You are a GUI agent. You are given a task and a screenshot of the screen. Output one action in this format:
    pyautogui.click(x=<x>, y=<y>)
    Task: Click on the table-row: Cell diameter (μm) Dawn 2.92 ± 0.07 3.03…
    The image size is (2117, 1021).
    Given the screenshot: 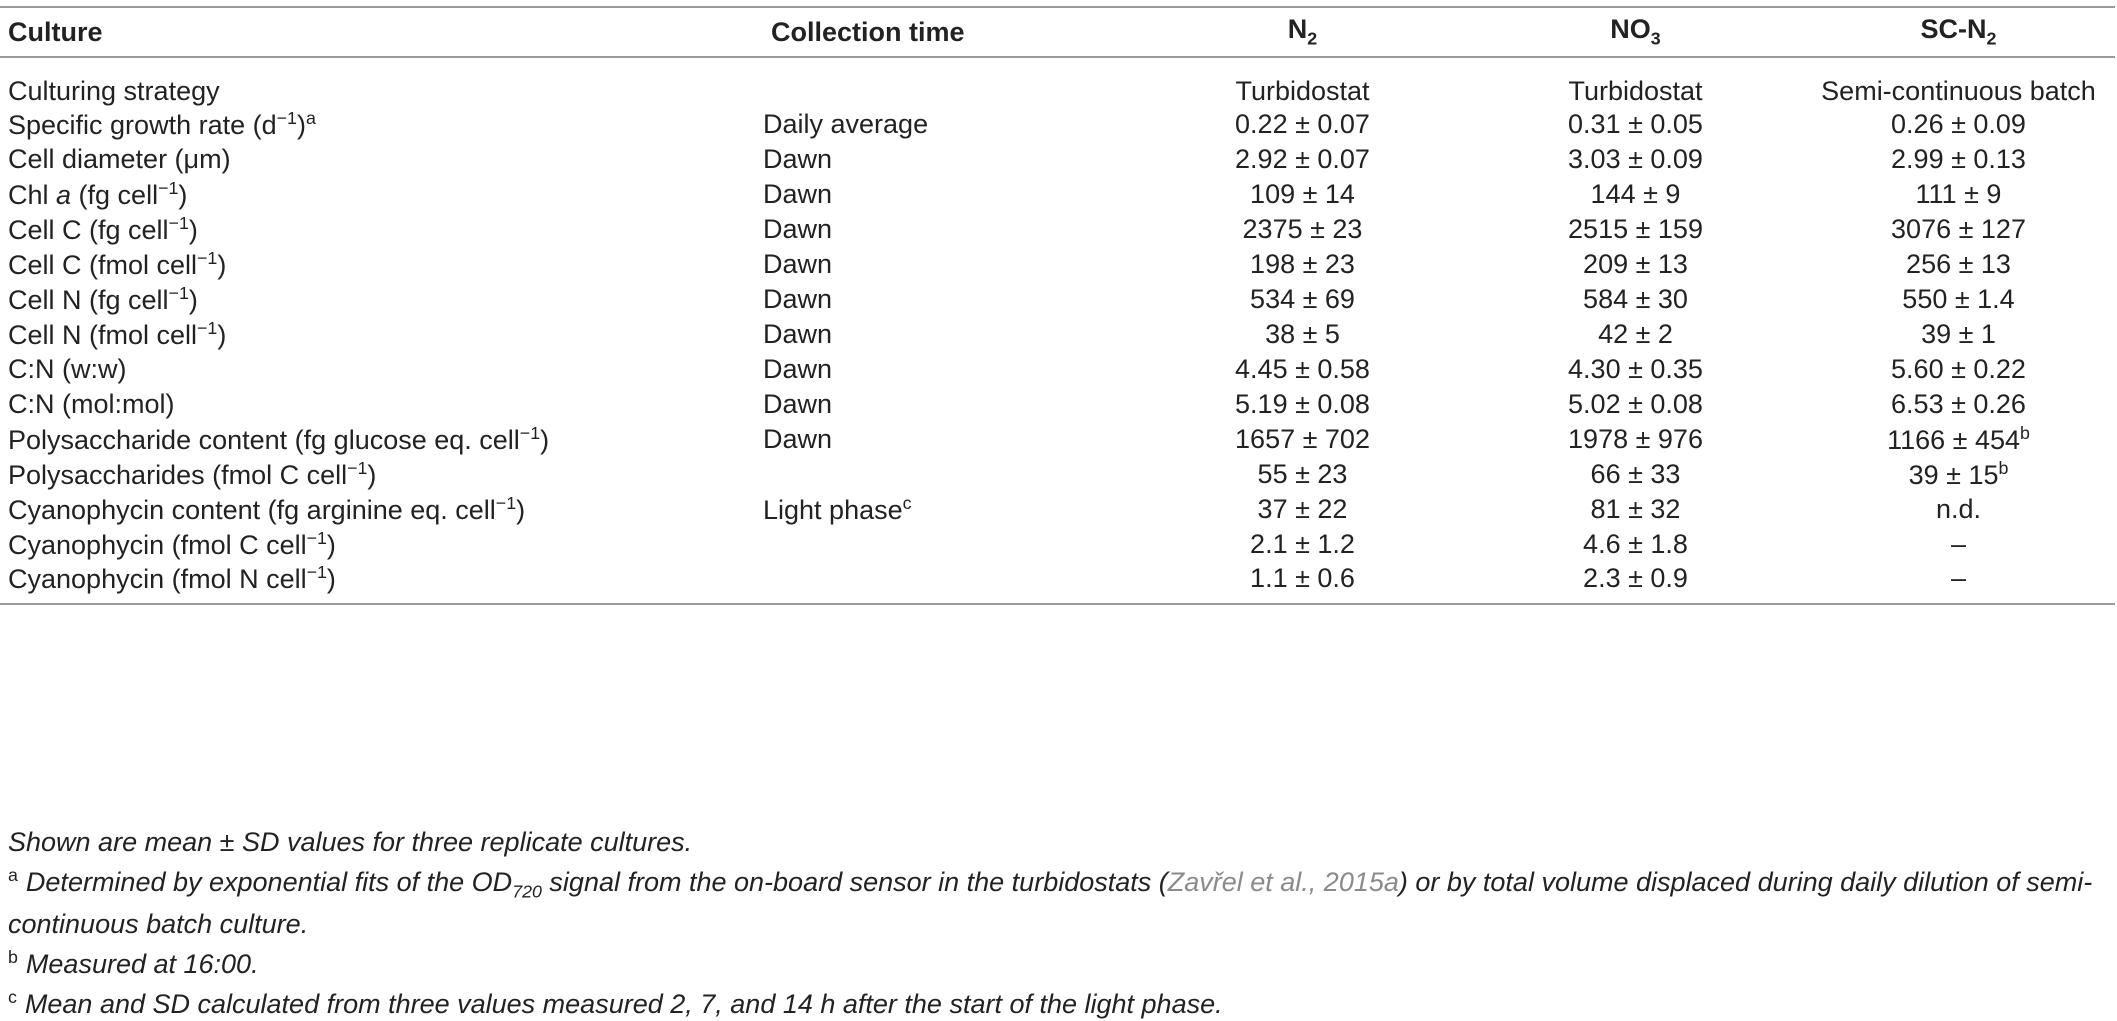 What is the action you would take?
    pyautogui.click(x=1057, y=159)
    